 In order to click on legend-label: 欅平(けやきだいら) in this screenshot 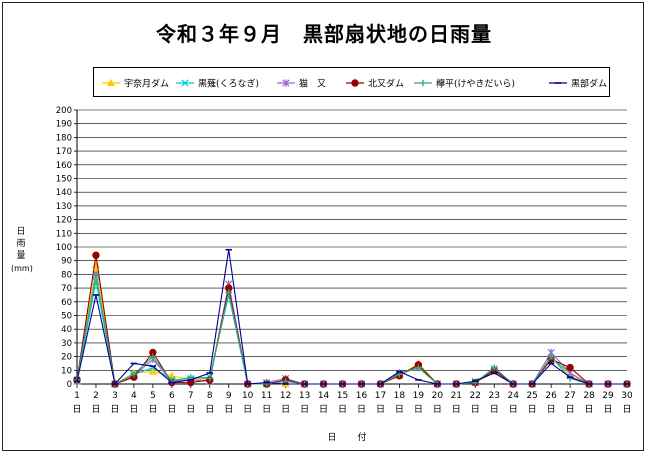, I will do `click(475, 84)`.